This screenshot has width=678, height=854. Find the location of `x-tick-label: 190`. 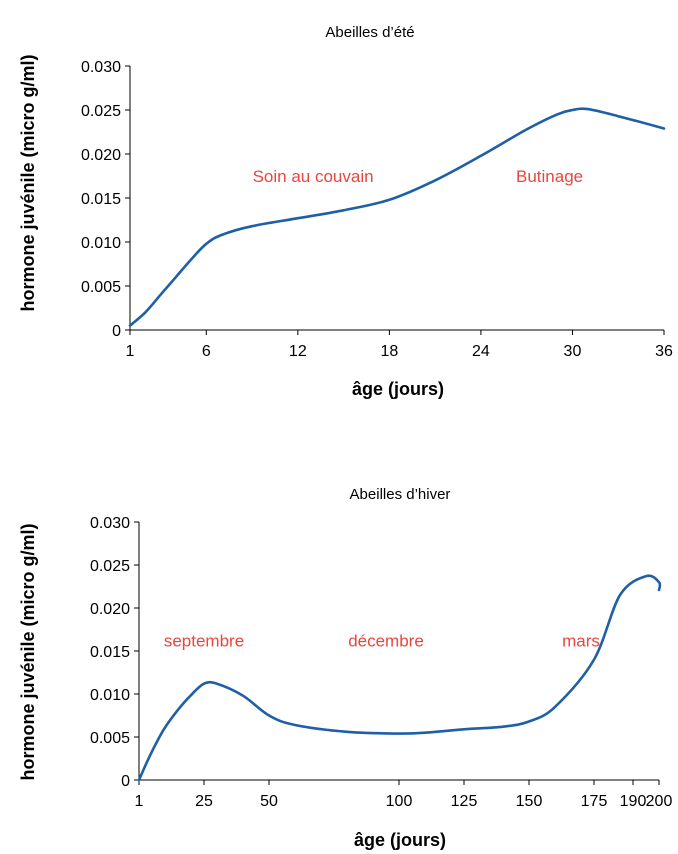

x-tick-label: 190 is located at coordinates (633, 801).